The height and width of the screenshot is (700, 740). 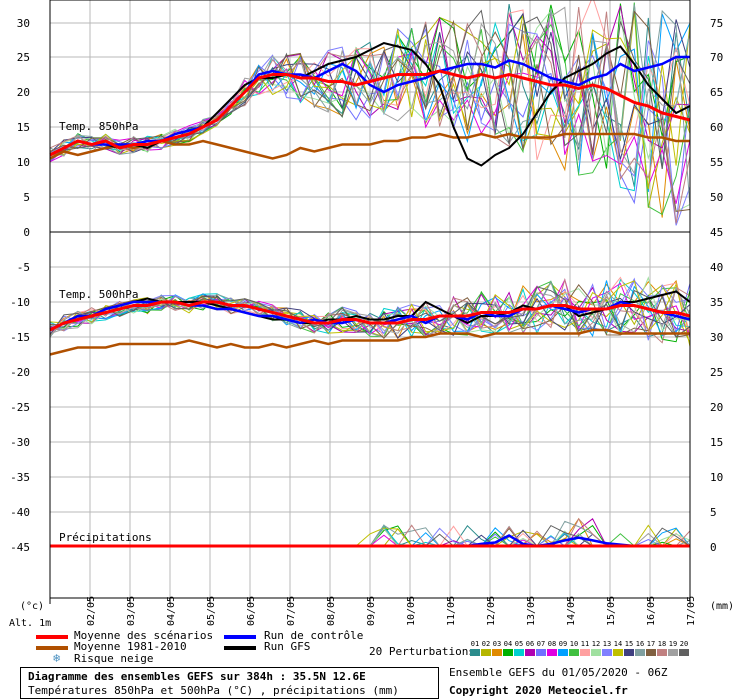 I want to click on right-tick-label: 5, so click(x=713, y=512).